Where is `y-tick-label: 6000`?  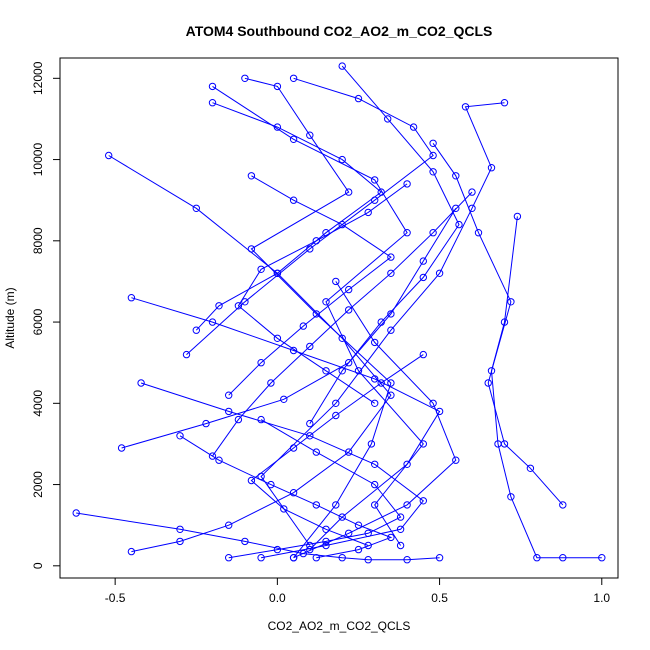 y-tick-label: 6000 is located at coordinates (38, 321).